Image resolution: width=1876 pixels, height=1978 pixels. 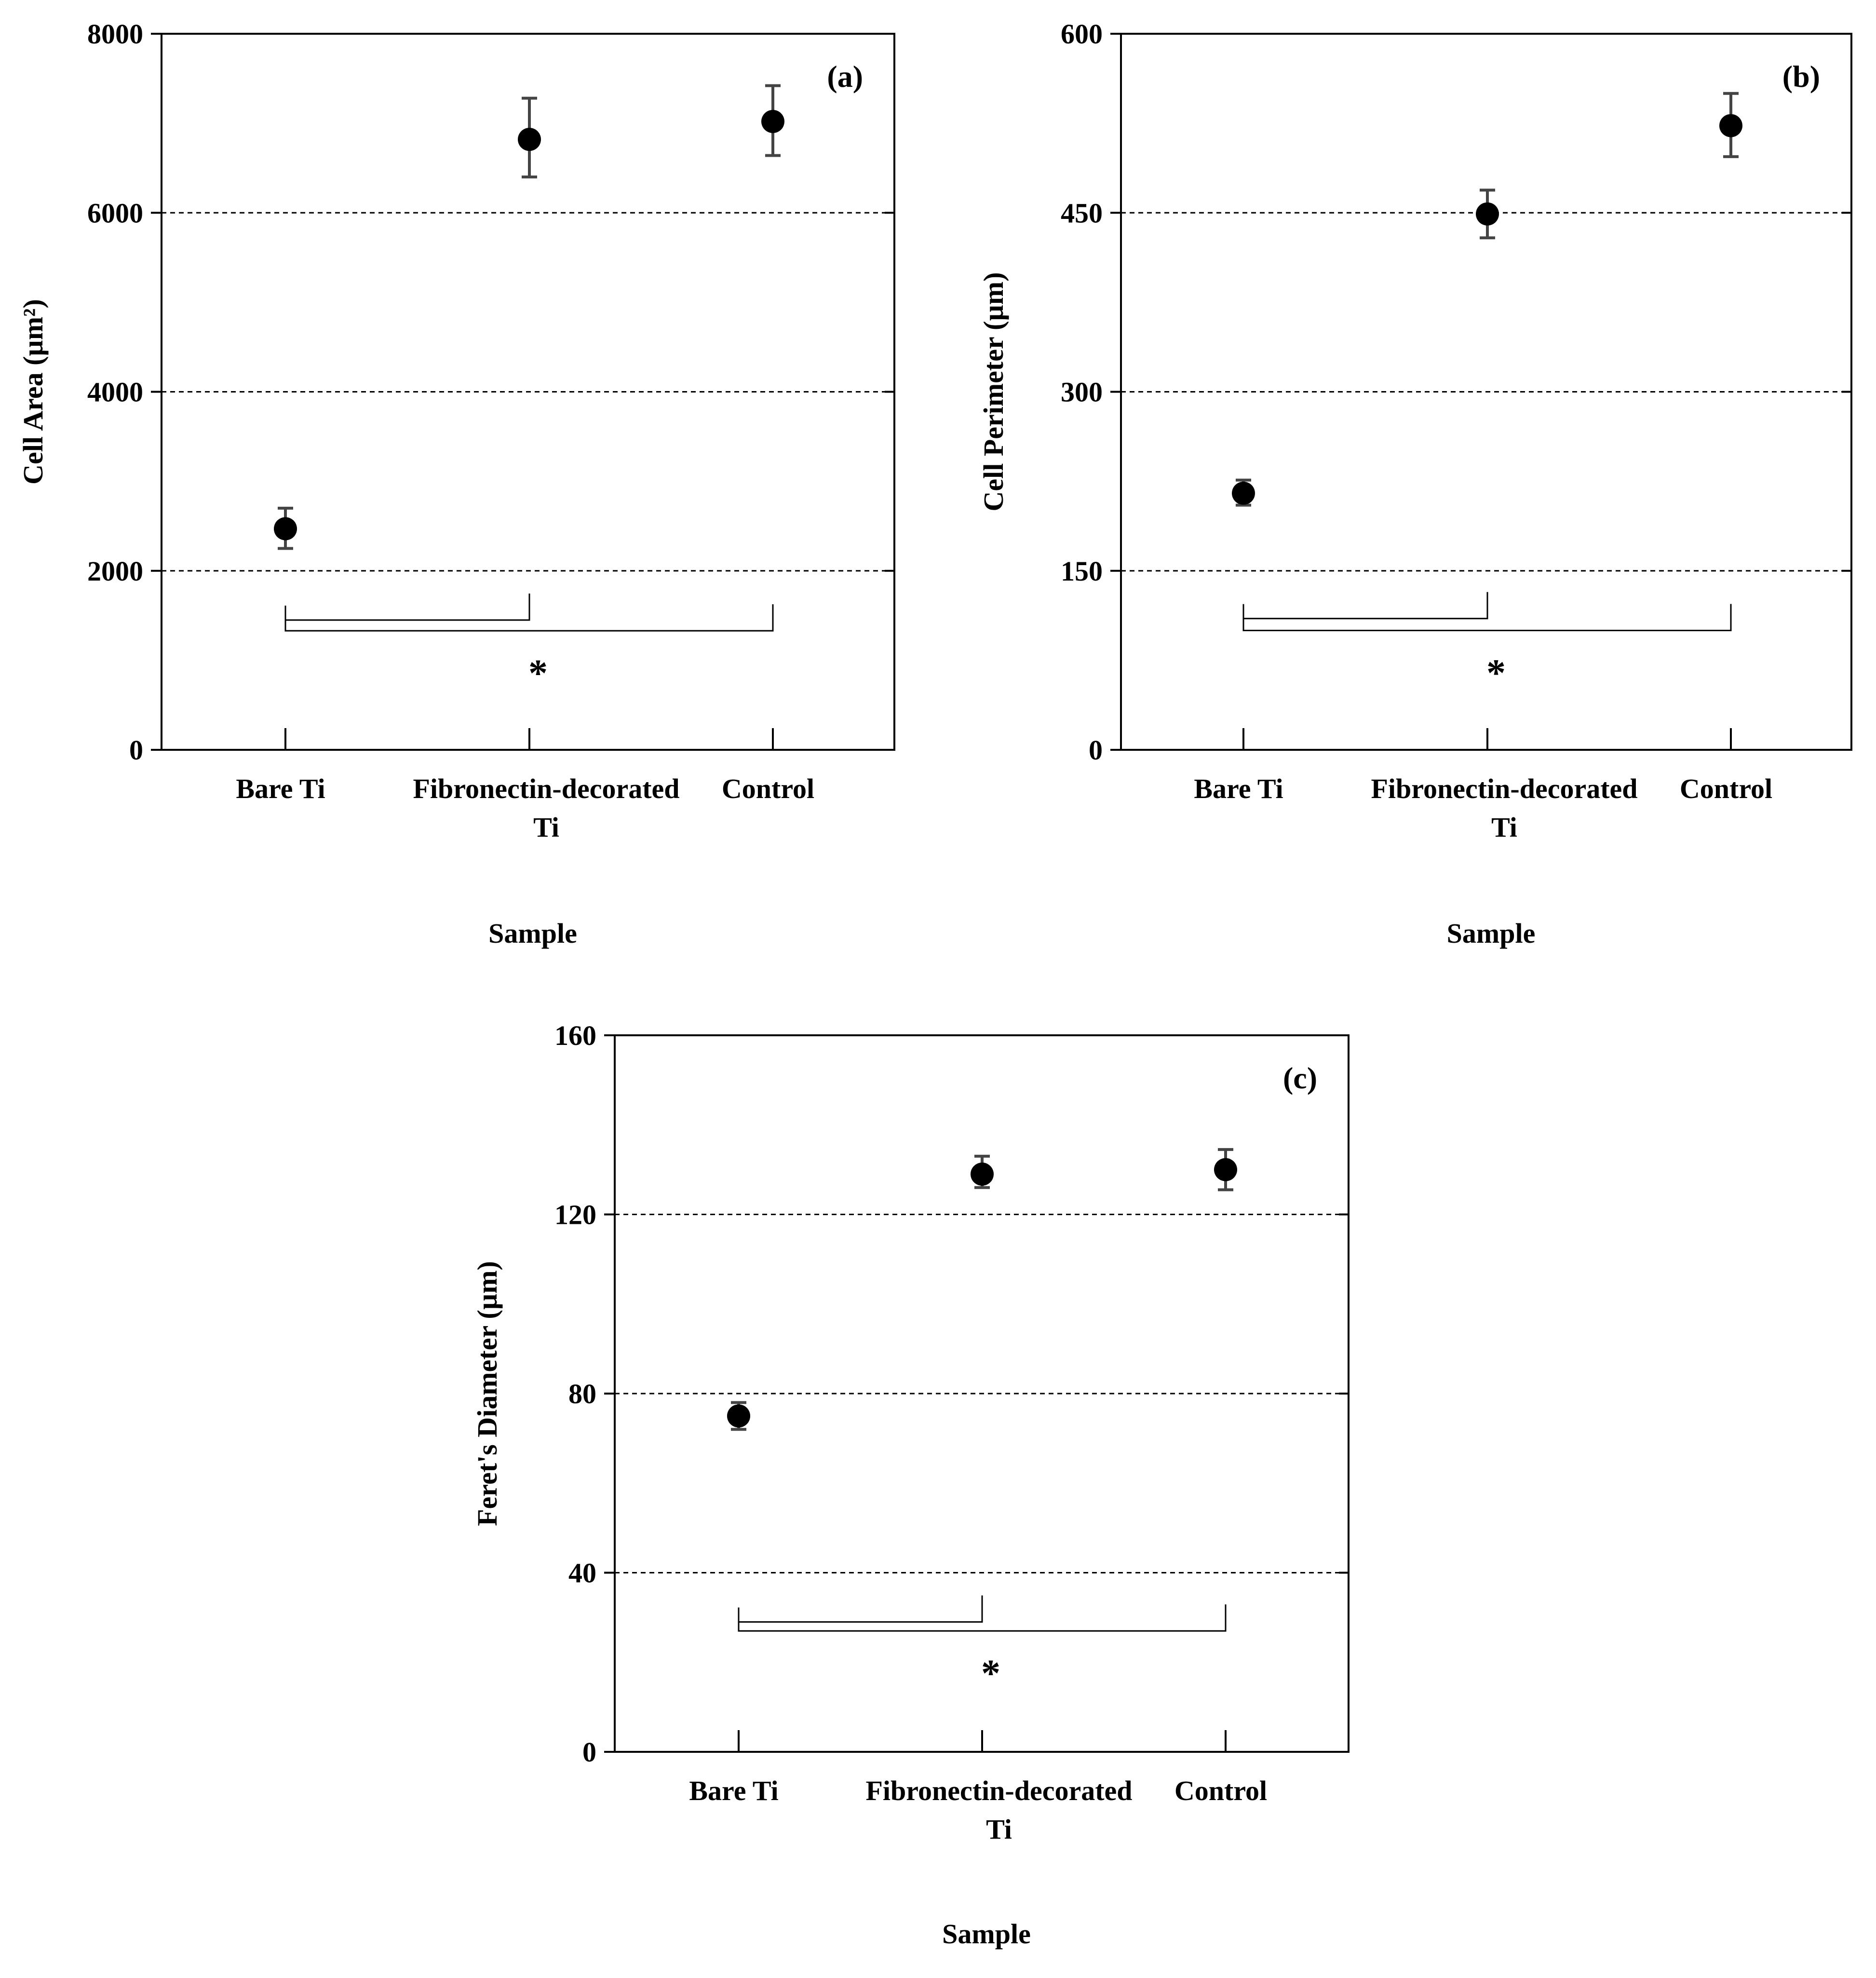 I want to click on y-tick-label: 8000, so click(x=115, y=34).